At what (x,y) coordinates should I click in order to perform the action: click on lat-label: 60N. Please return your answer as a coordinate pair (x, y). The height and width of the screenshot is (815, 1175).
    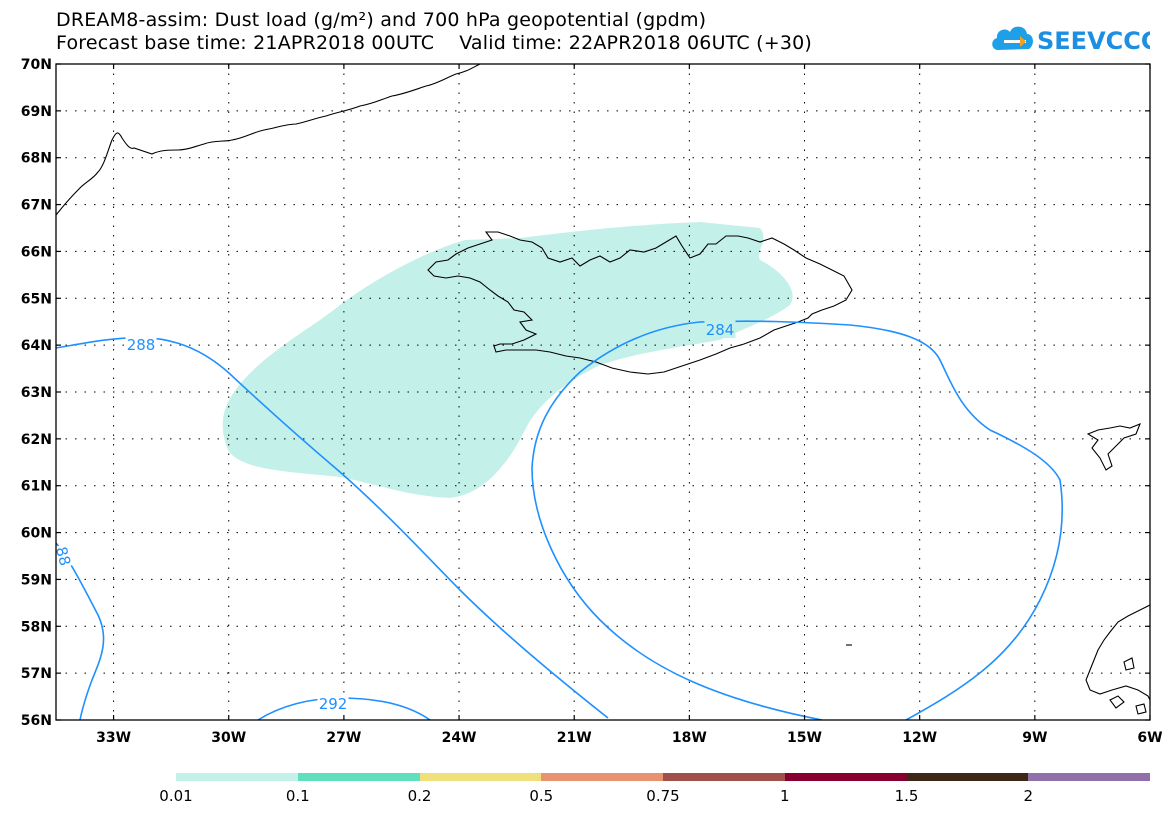
    Looking at the image, I should click on (36, 534).